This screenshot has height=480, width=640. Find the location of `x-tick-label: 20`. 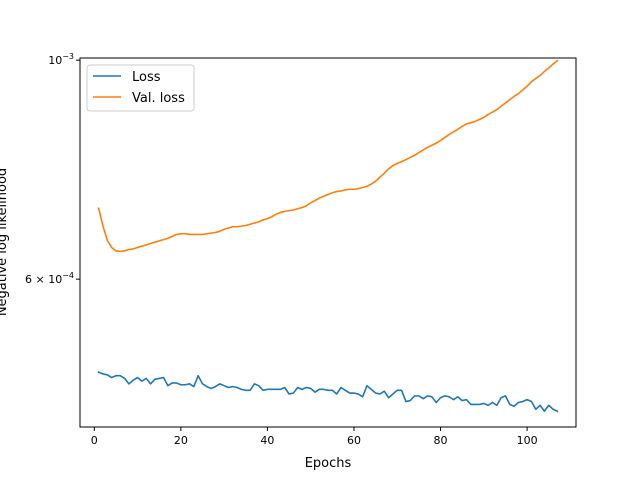

x-tick-label: 20 is located at coordinates (181, 440).